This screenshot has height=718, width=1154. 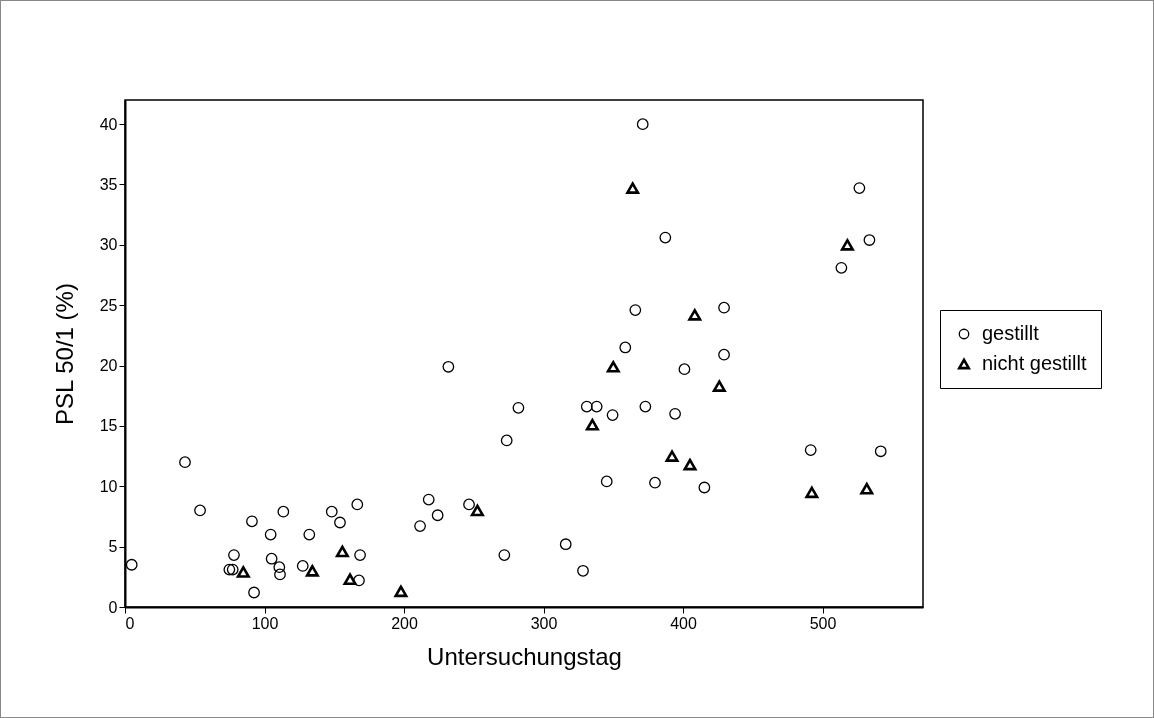 I want to click on legend-label: gestillt, so click(x=1011, y=333).